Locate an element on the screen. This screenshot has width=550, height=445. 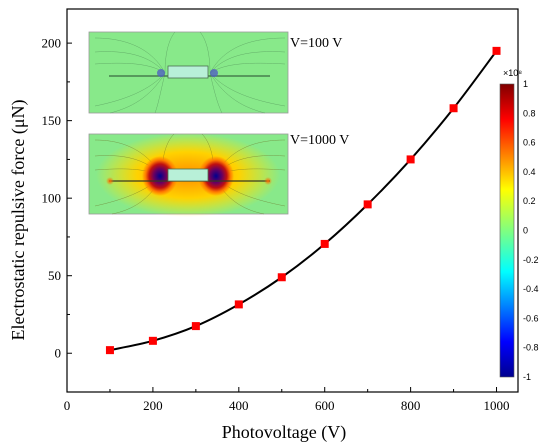
x-tick-label: 1000 is located at coordinates (497, 405).